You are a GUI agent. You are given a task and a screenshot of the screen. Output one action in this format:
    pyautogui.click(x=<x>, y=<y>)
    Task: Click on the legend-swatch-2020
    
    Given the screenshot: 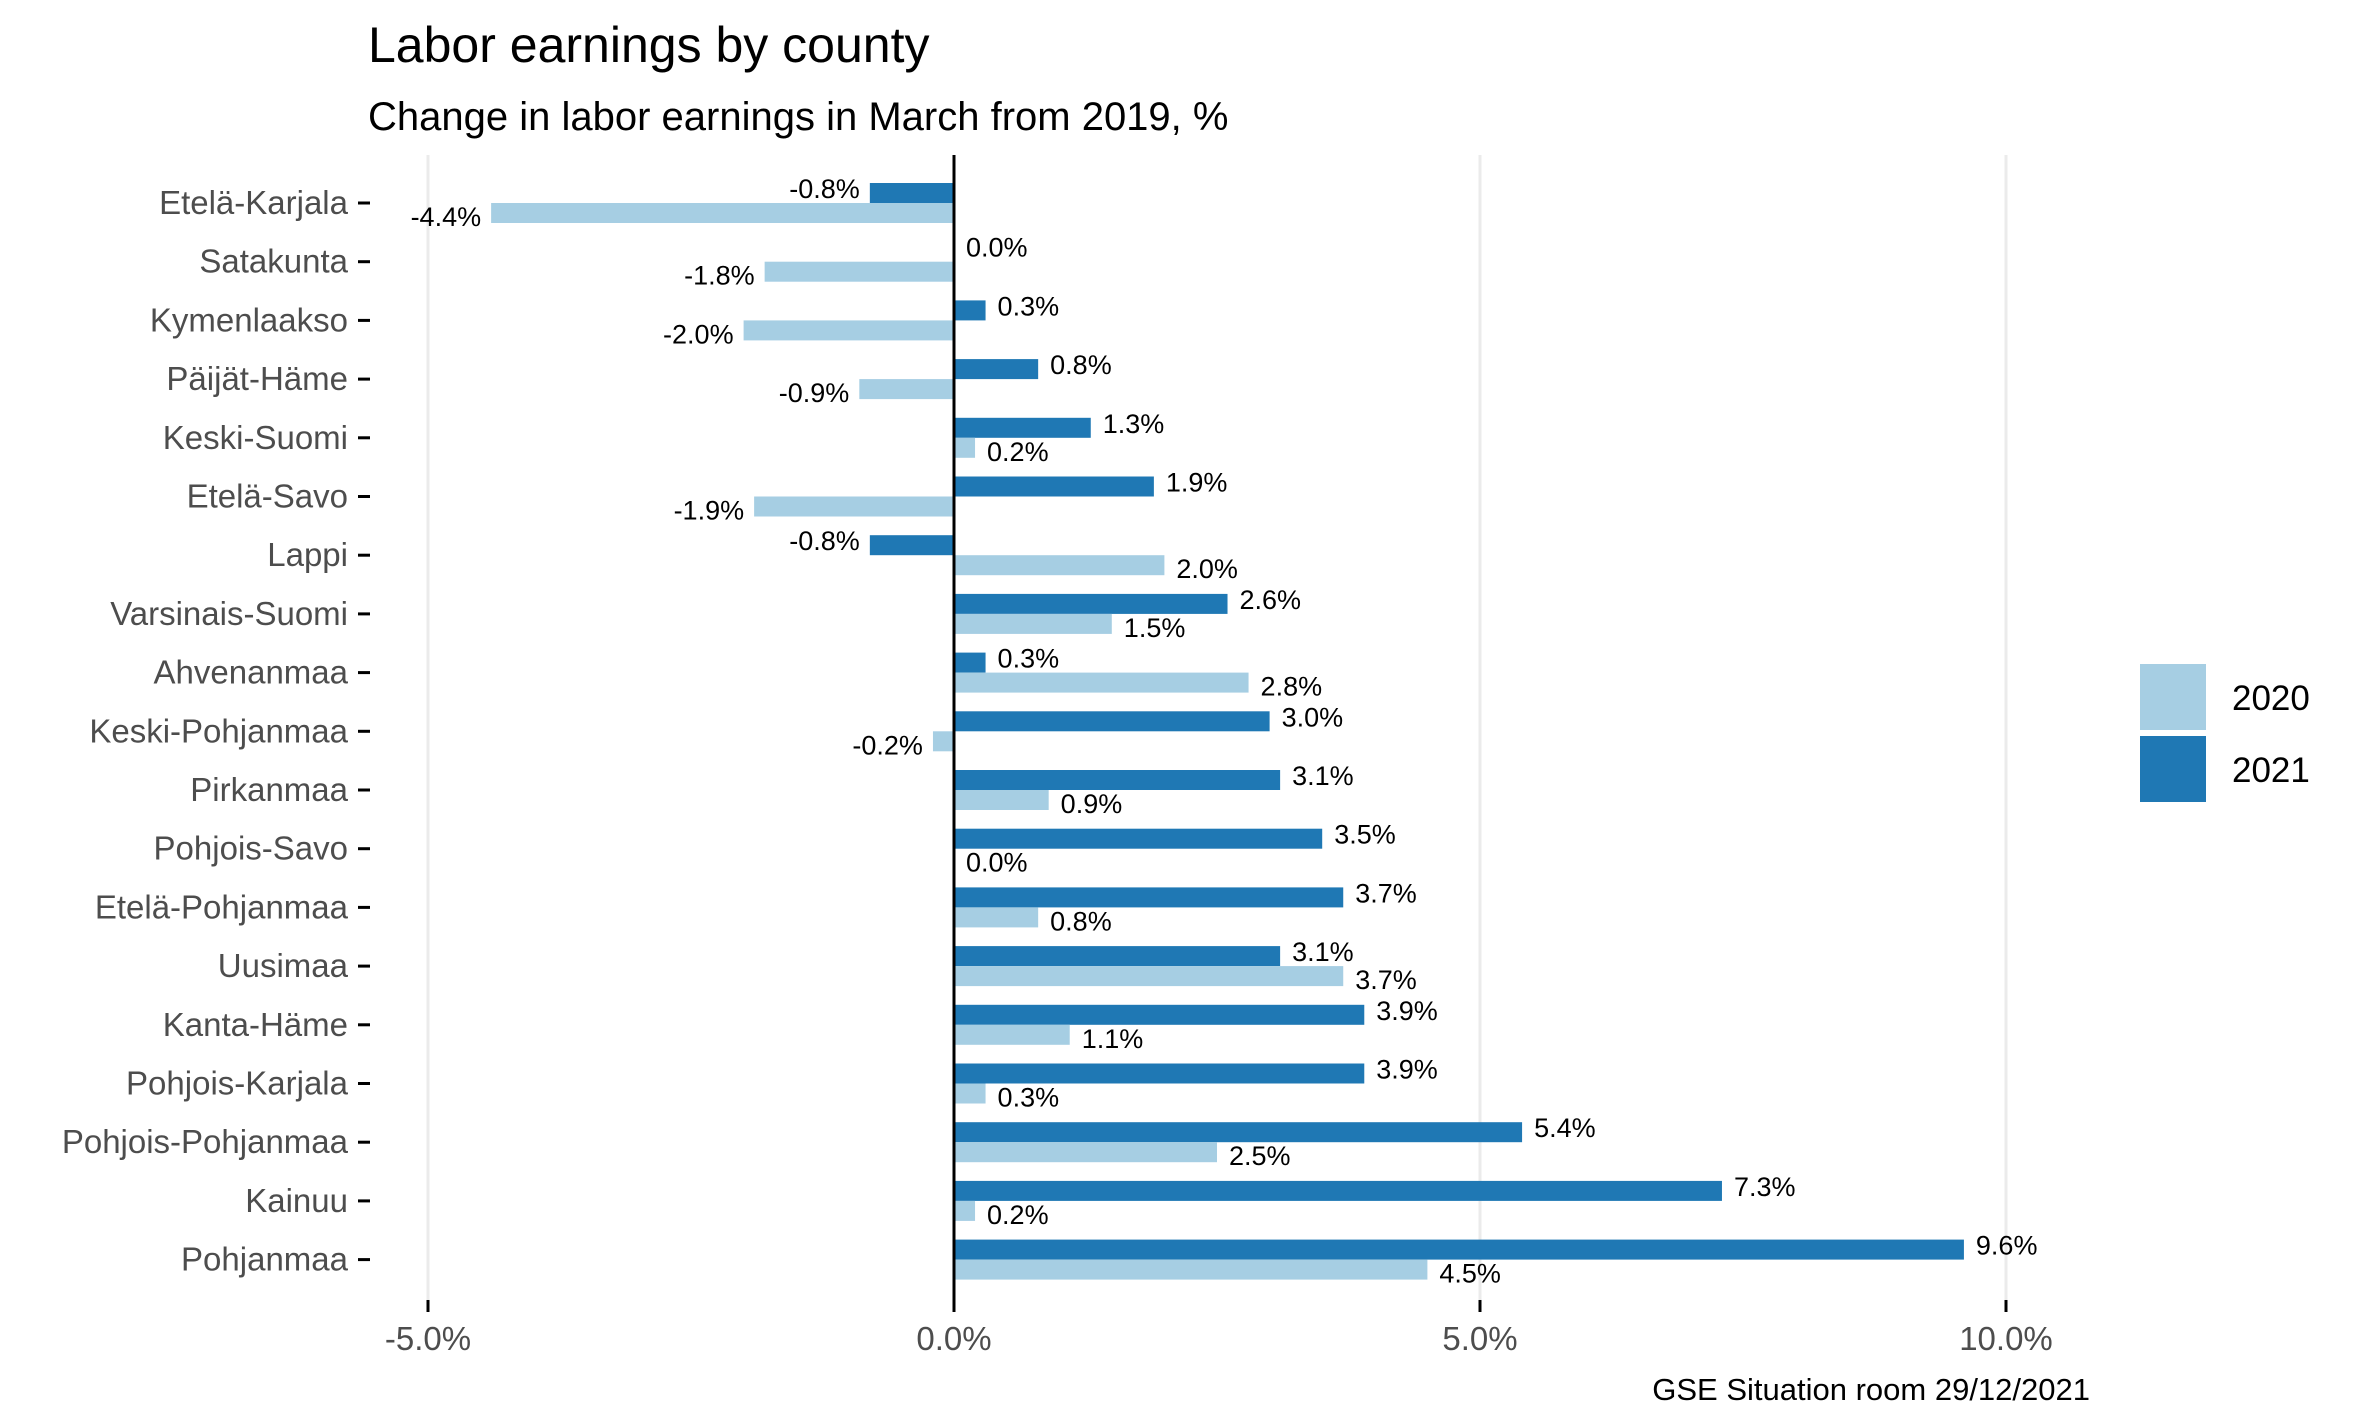 What is the action you would take?
    pyautogui.click(x=2173, y=697)
    